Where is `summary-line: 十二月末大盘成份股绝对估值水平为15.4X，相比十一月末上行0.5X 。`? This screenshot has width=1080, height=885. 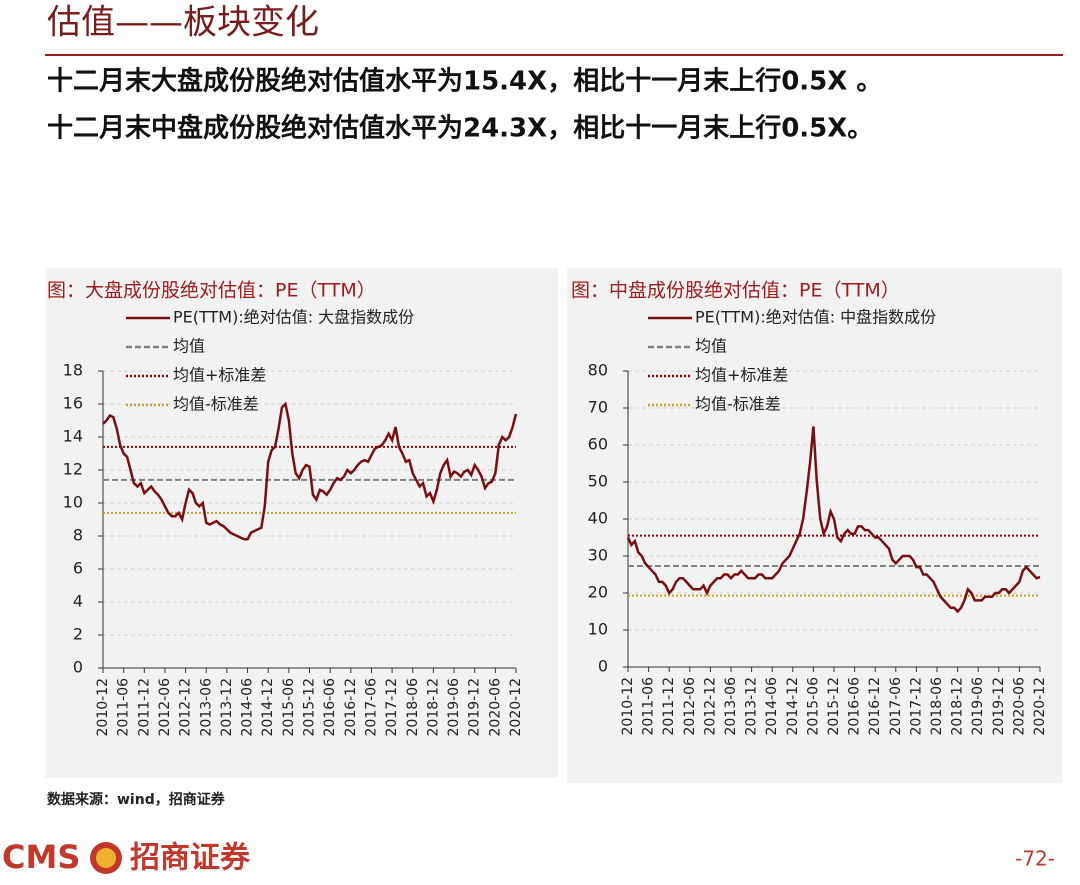
summary-line: 十二月末大盘成份股绝对估值水平为15.4X，相比十一月末上行0.5X 。 is located at coordinates (464, 81).